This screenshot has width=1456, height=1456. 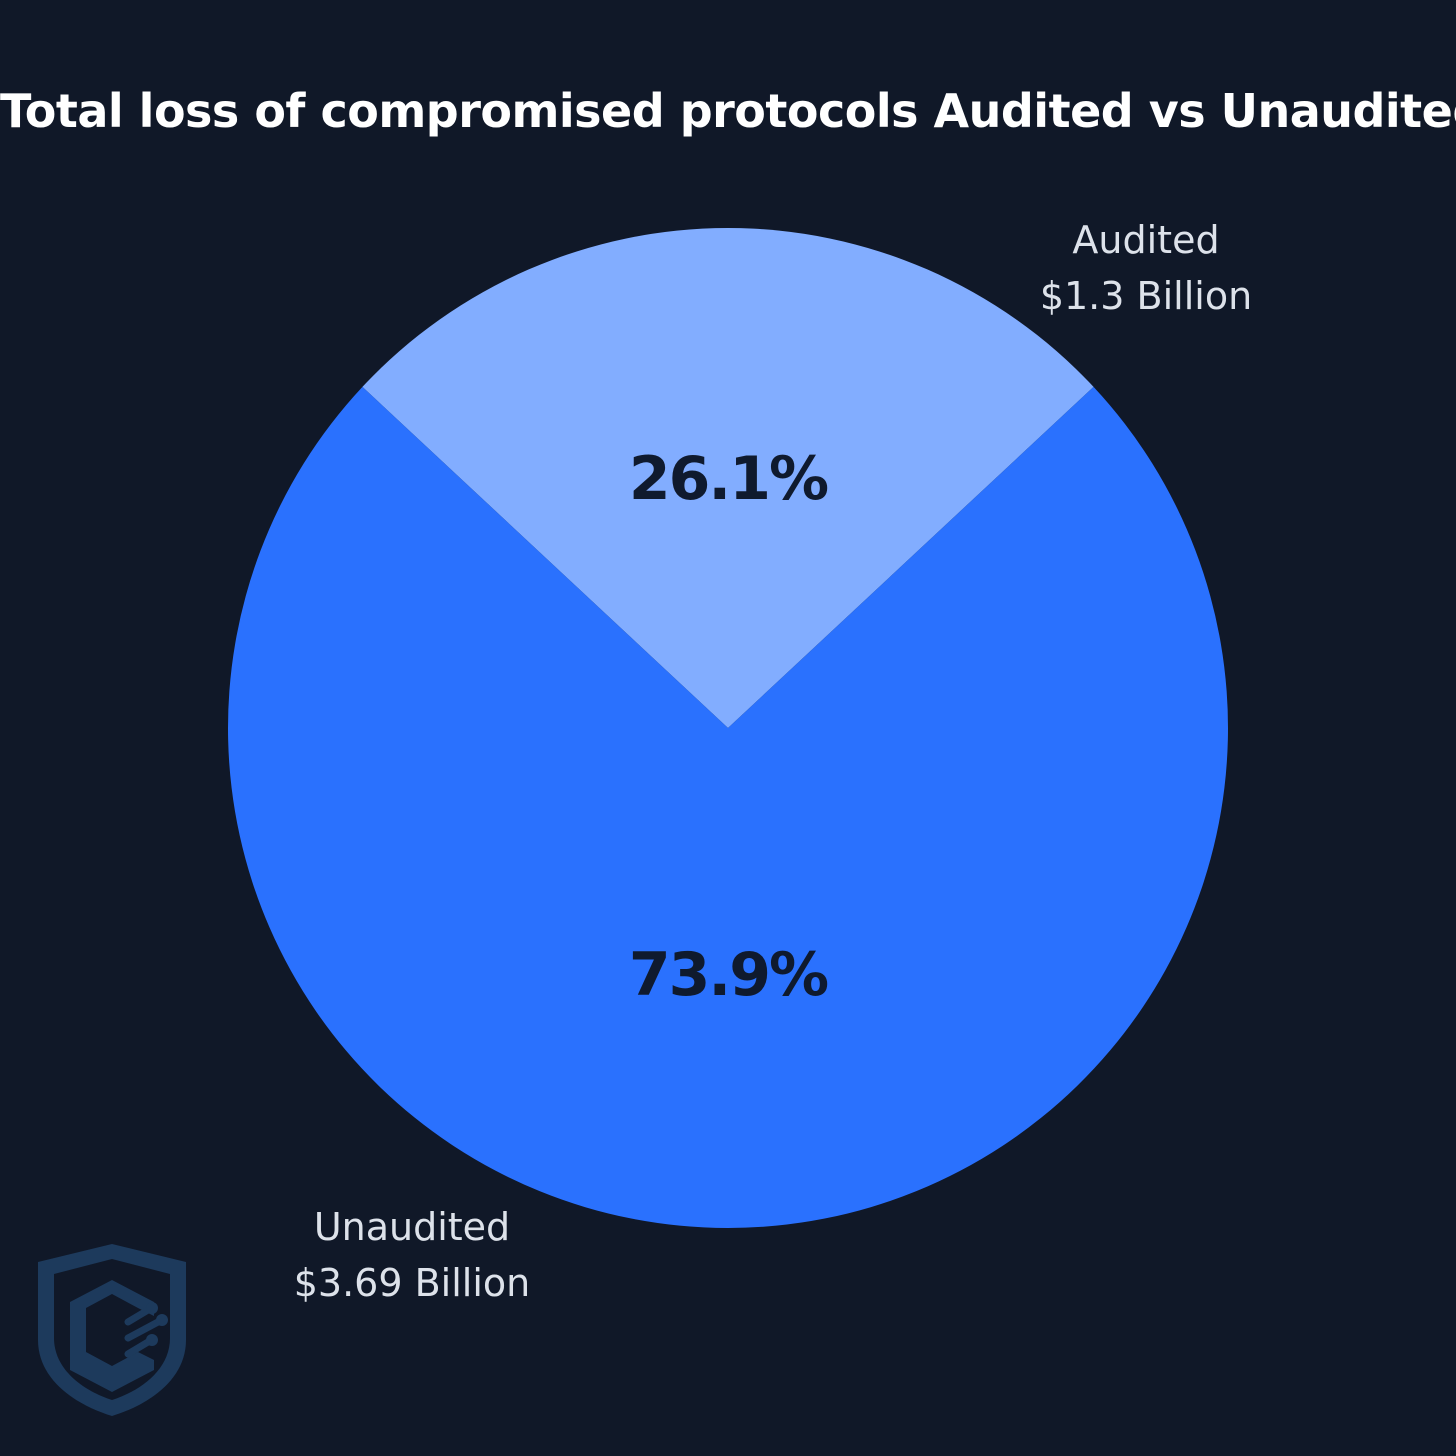 I want to click on slice-name-unaudited: Unaudited, so click(x=412, y=1227).